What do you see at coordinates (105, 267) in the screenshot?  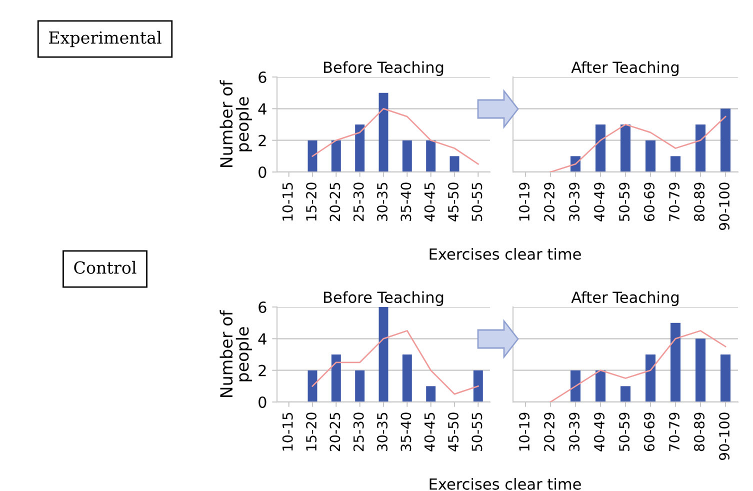 I see `text: Control` at bounding box center [105, 267].